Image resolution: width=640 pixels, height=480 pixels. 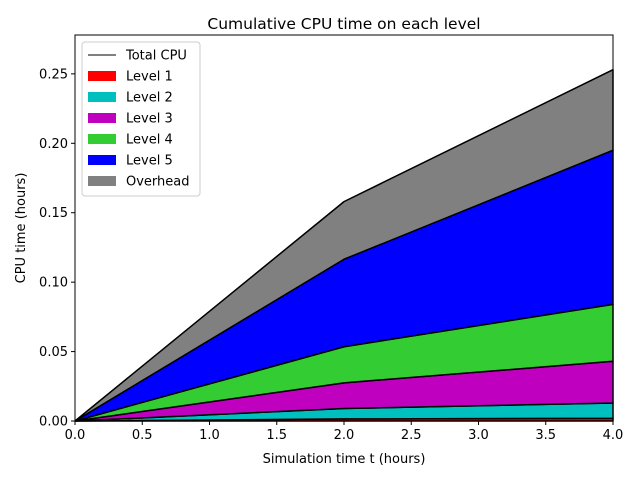 What do you see at coordinates (149, 161) in the screenshot?
I see `legend-label-level-5: Level 5` at bounding box center [149, 161].